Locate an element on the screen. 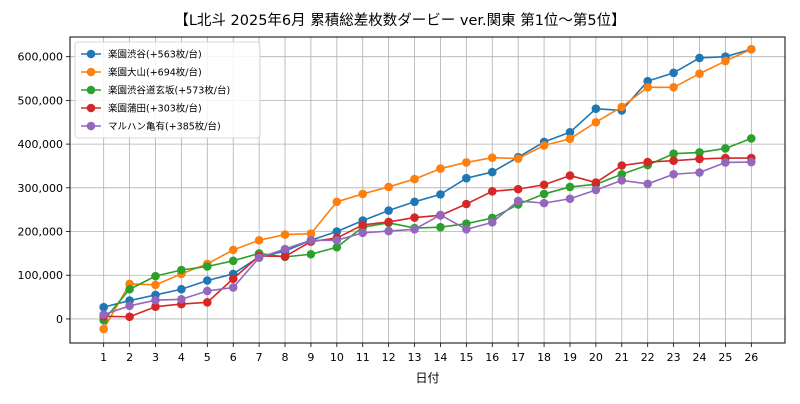 Image resolution: width=800 pixels, height=404 pixels. x-tick-label: 26 is located at coordinates (751, 357).